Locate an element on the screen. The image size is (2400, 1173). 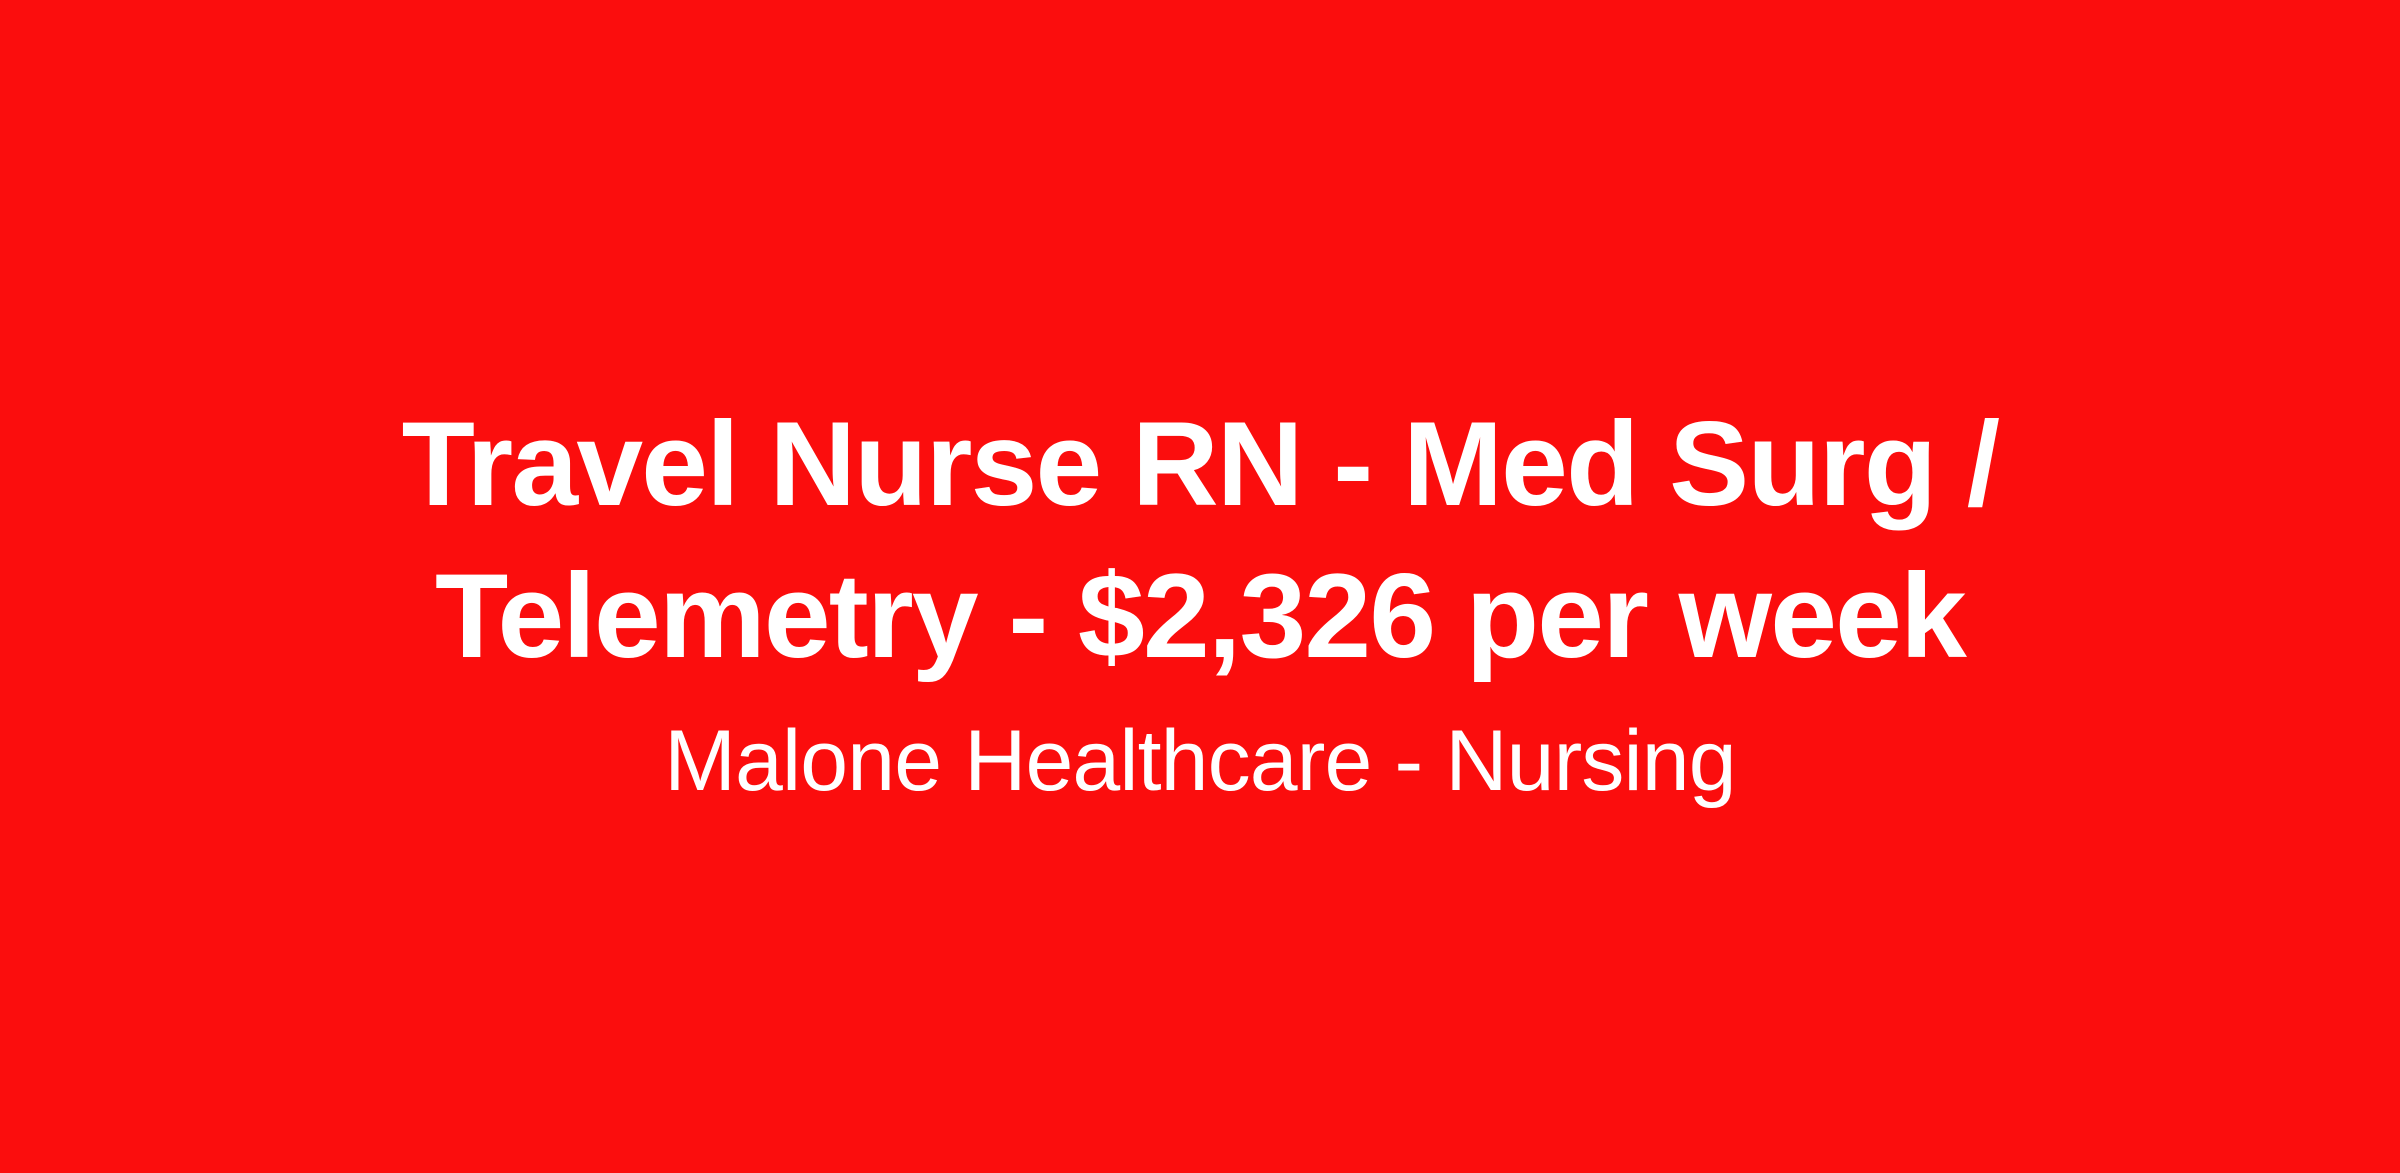
job-title-line-2: Telemetry - $2,326 per week is located at coordinates (1200, 616).